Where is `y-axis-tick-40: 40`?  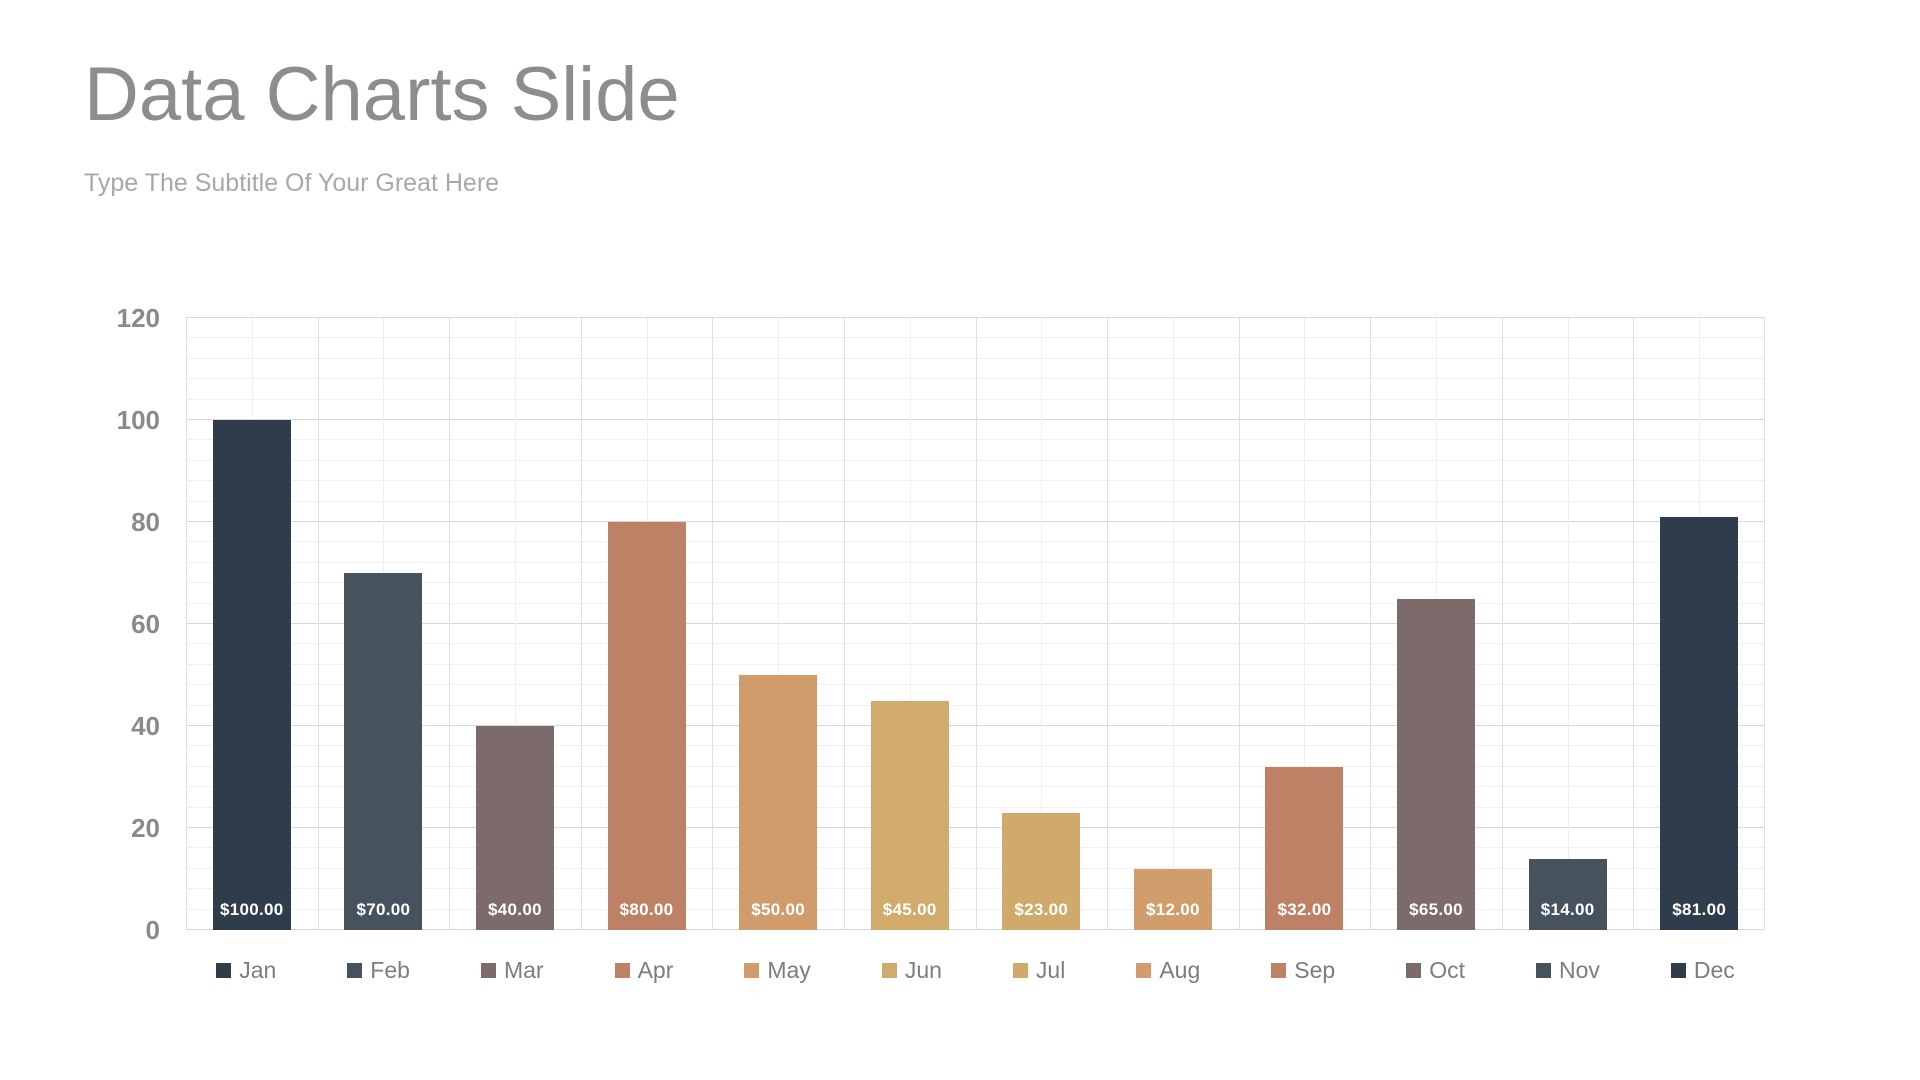
y-axis-tick-40: 40 is located at coordinates (145, 726).